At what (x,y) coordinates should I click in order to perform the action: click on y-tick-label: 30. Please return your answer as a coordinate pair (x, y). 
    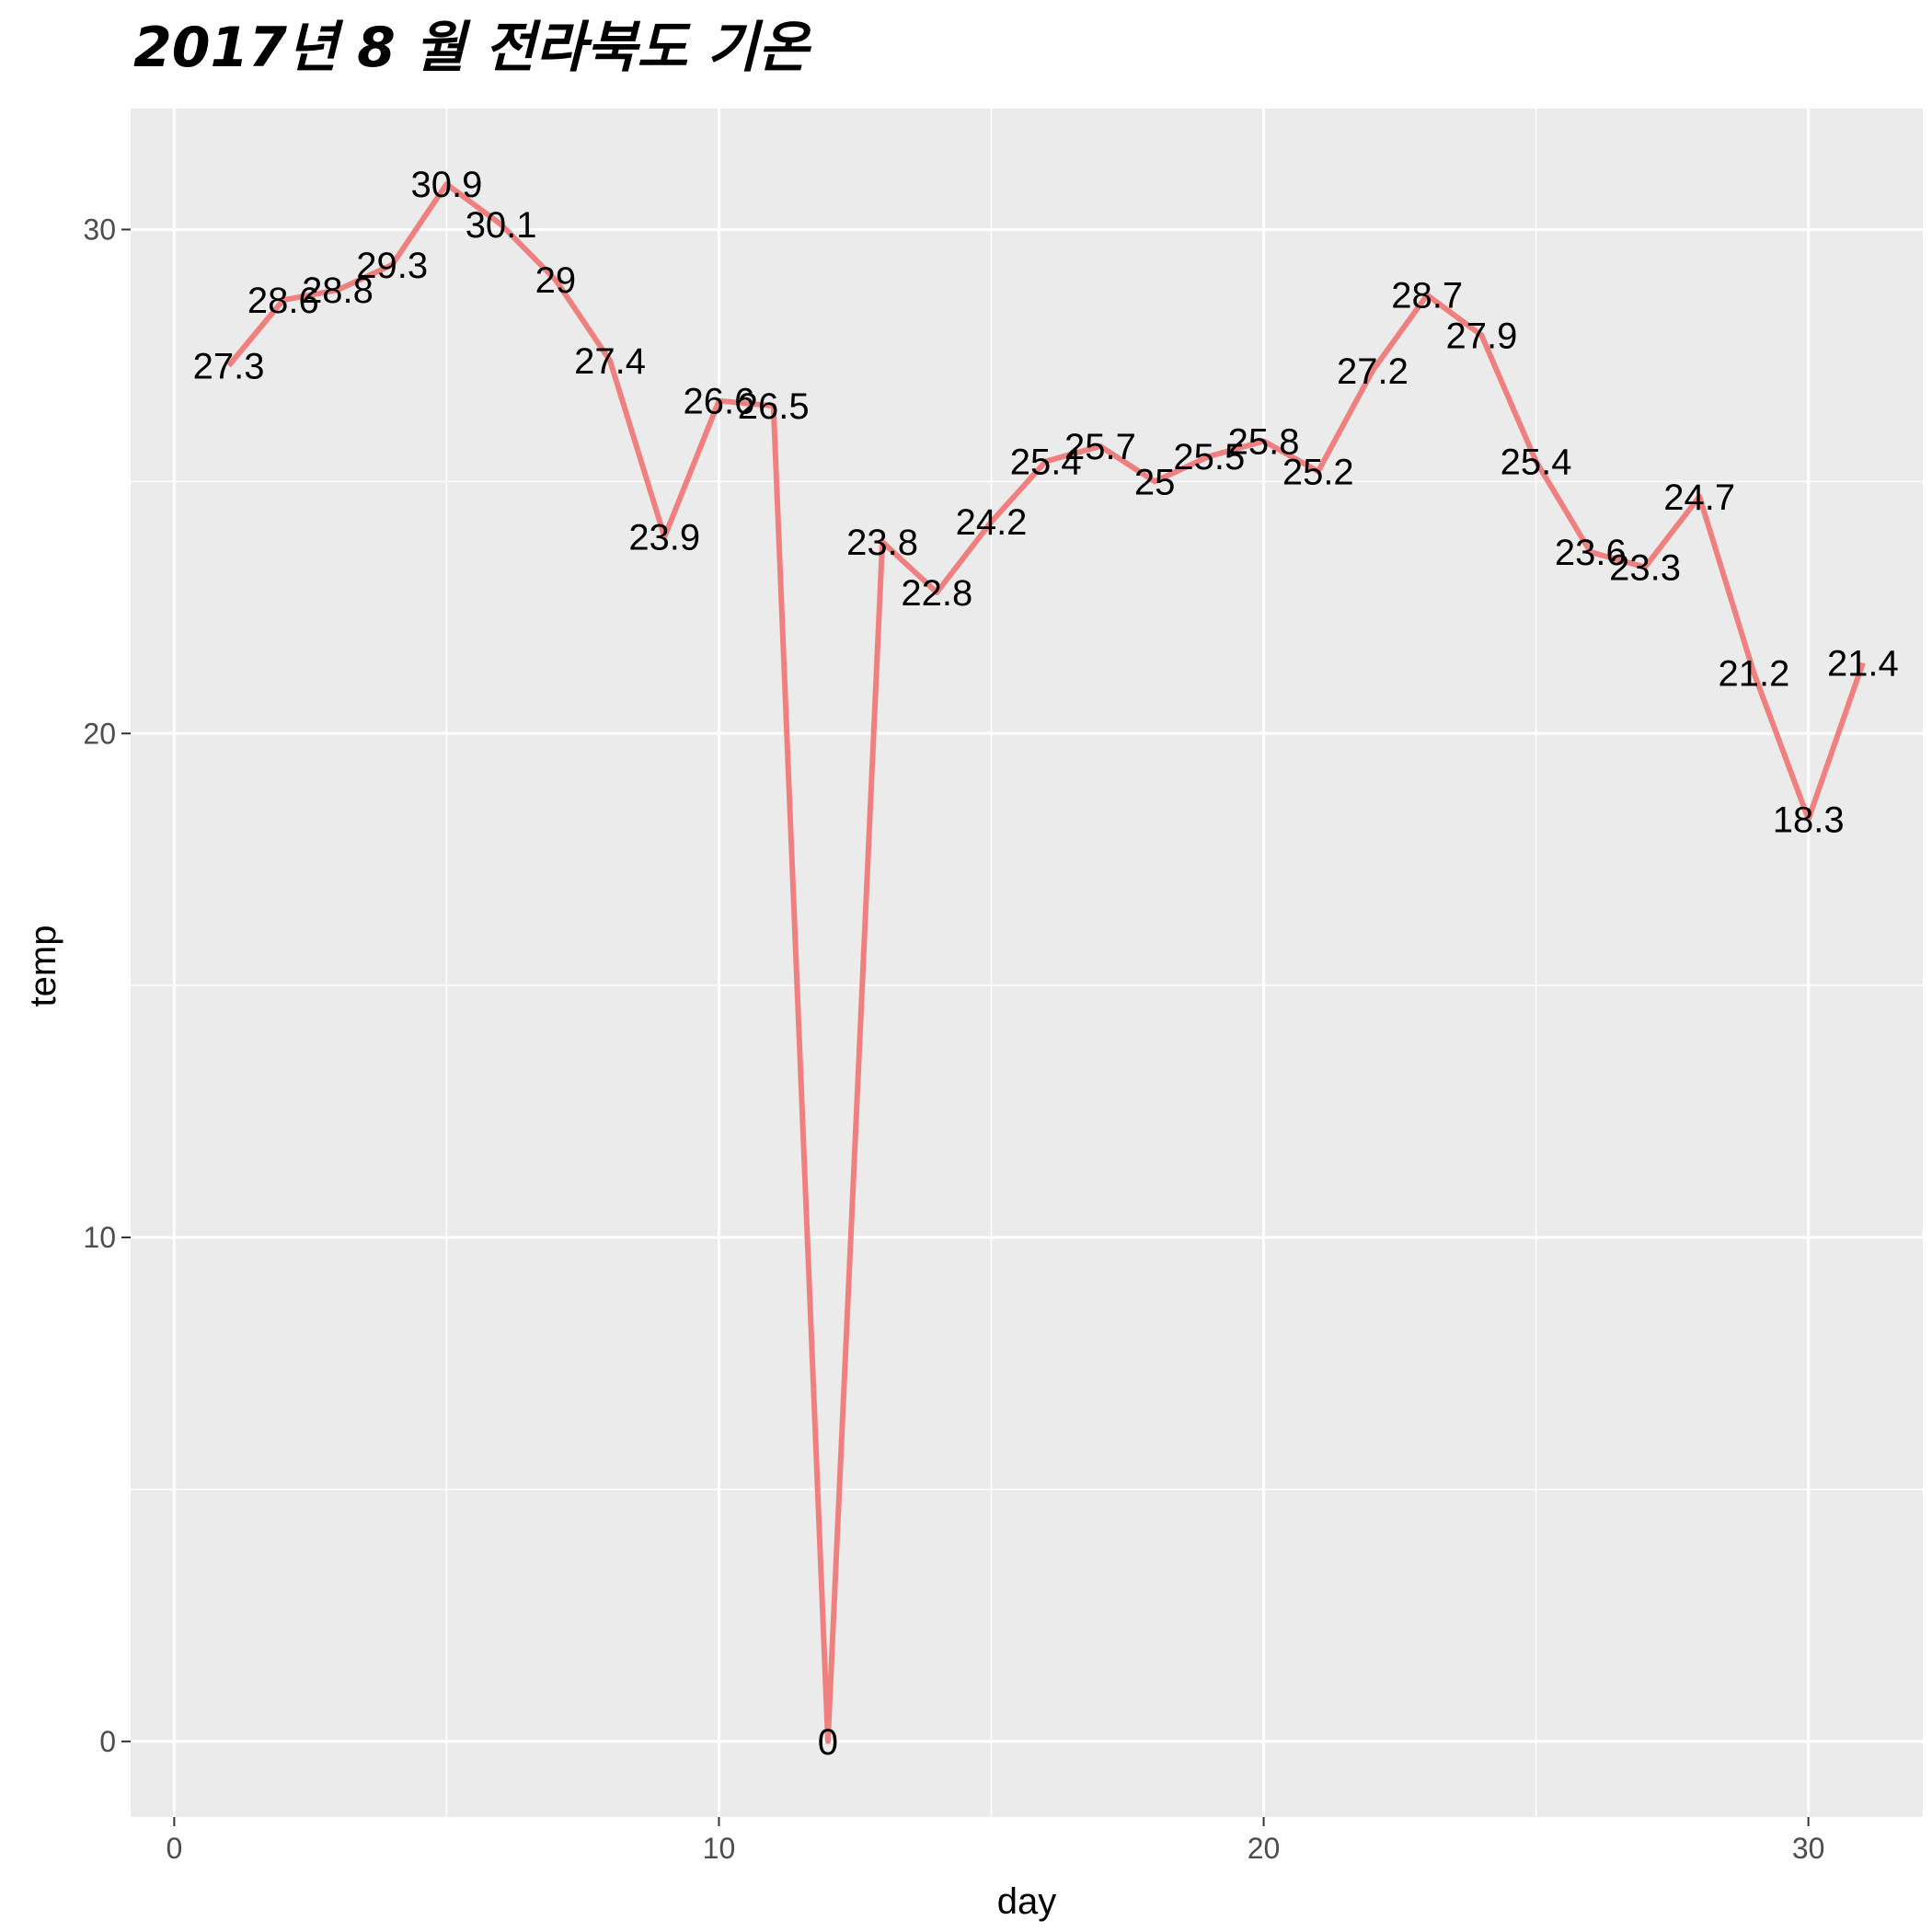
    Looking at the image, I should click on (99, 229).